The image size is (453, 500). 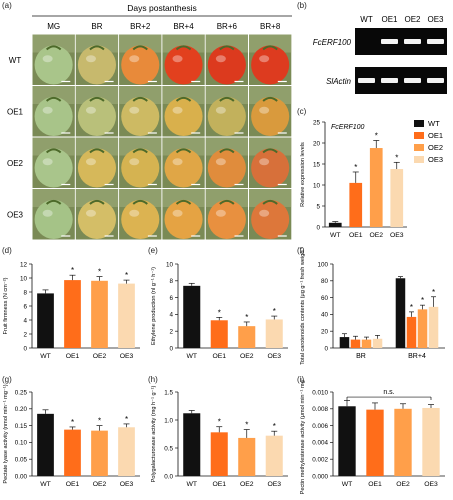 What do you see at coordinates (412, 19) in the screenshot?
I see `gel-lane-label: OE2` at bounding box center [412, 19].